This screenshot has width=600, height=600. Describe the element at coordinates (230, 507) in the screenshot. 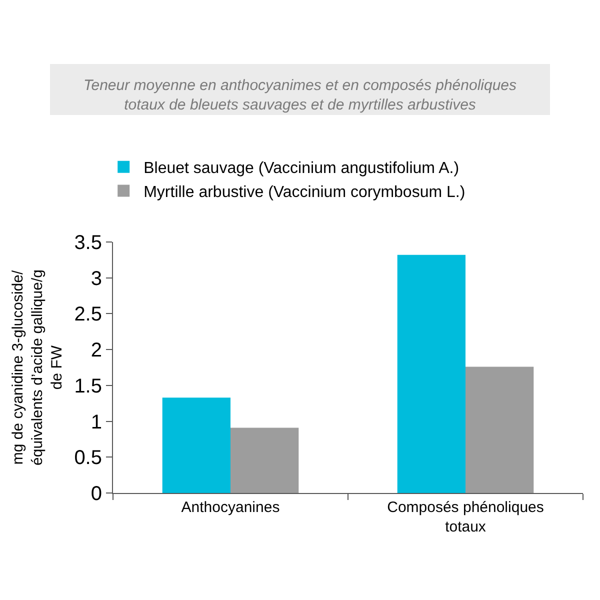

I see `x-tick-label: Anthocyanines` at that location.